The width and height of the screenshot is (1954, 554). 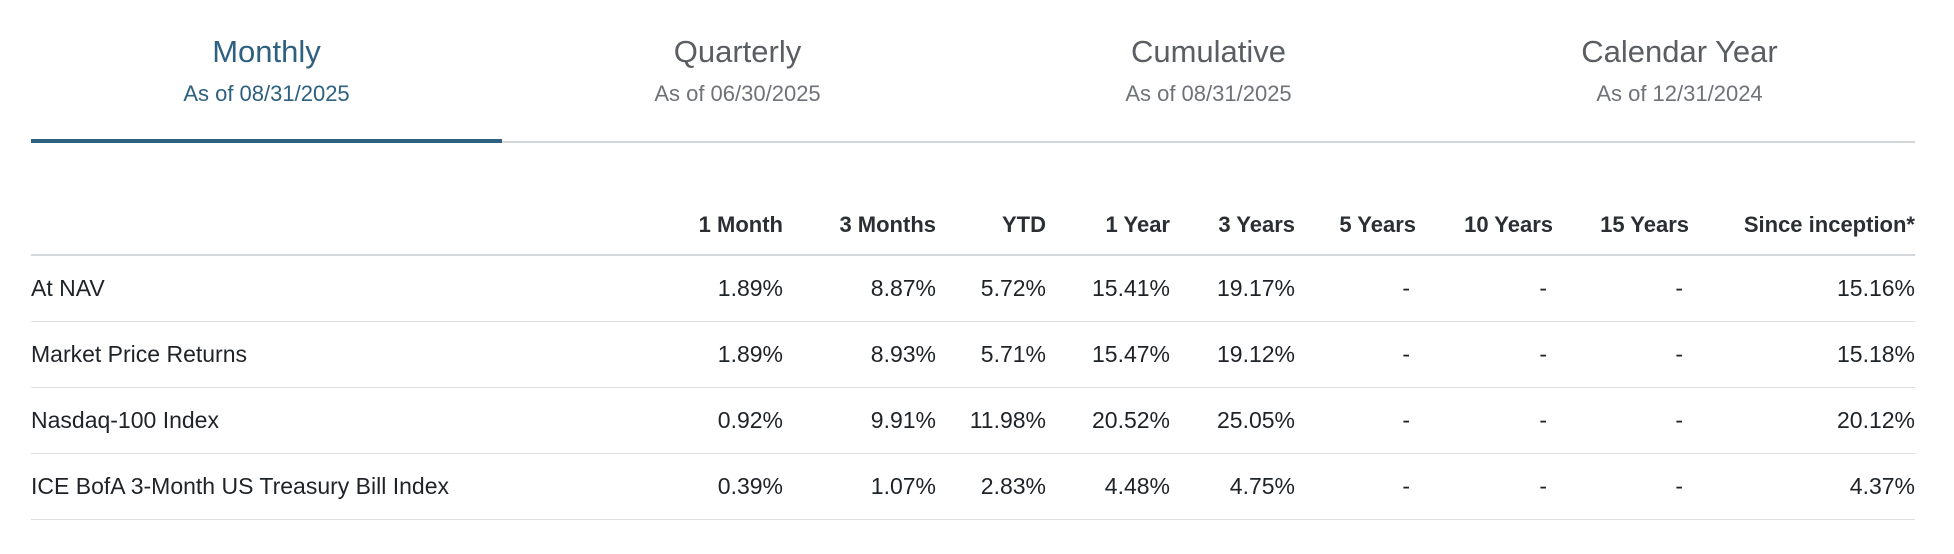 What do you see at coordinates (1802, 226) in the screenshot?
I see `column-header: Since inception*` at bounding box center [1802, 226].